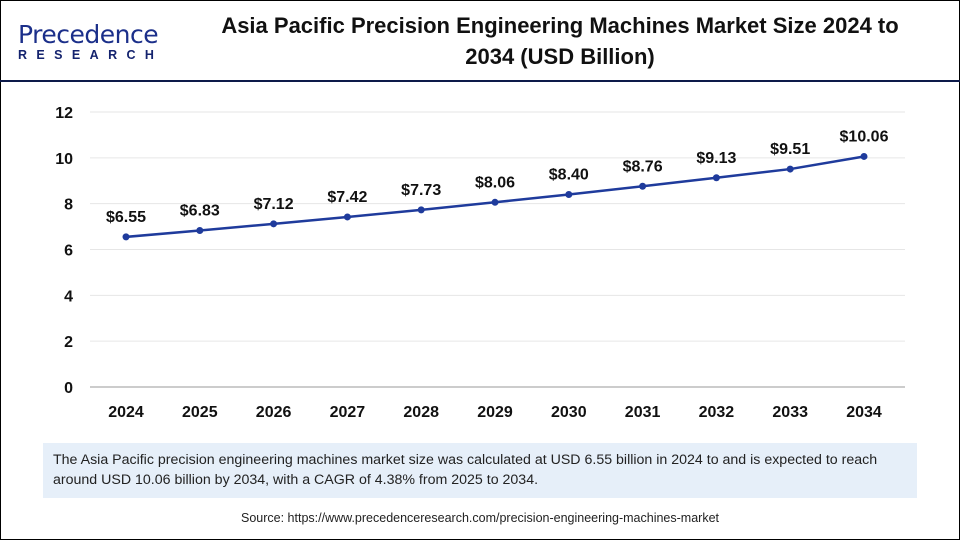 The width and height of the screenshot is (960, 540). What do you see at coordinates (864, 412) in the screenshot?
I see `x-tick-label: 2034` at bounding box center [864, 412].